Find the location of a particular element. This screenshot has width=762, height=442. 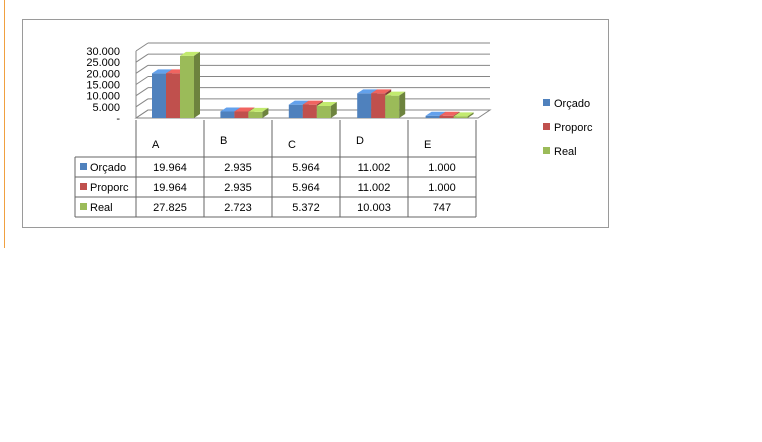

x-category-label: B is located at coordinates (223, 141).